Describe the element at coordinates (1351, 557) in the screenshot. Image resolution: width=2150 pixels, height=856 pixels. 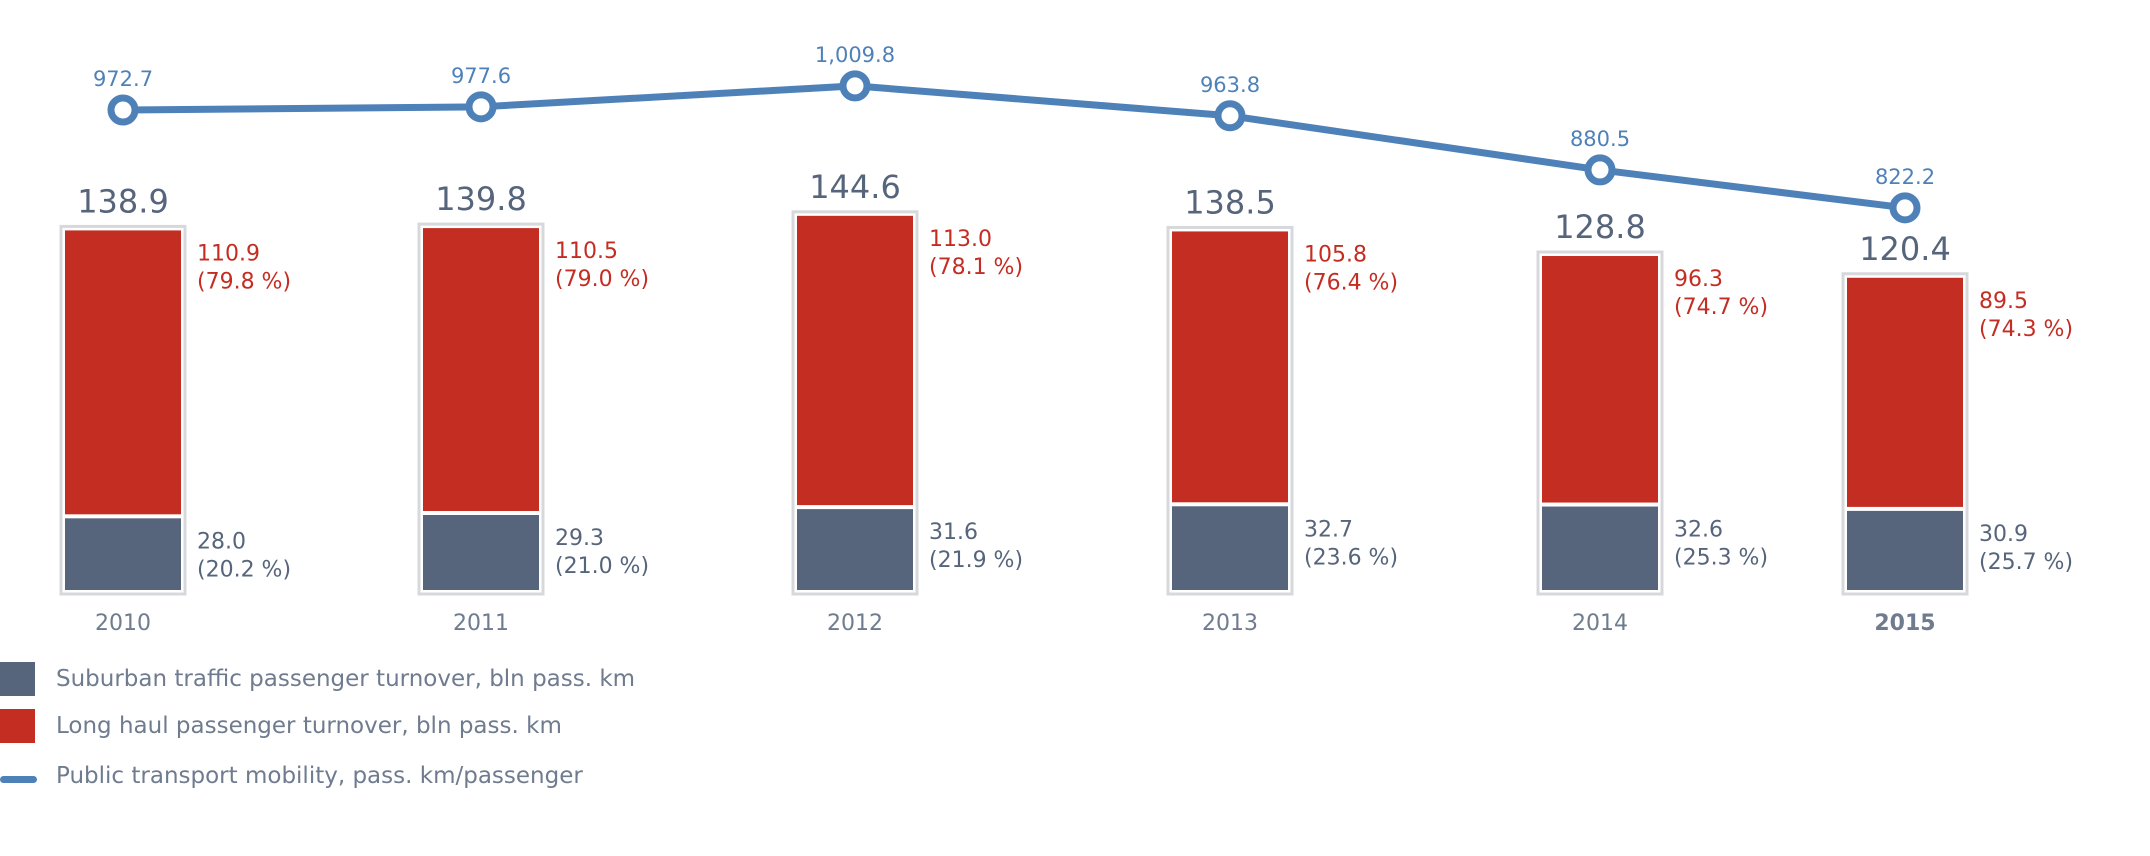
I see `suburban-share-label: (23.6 %)` at that location.